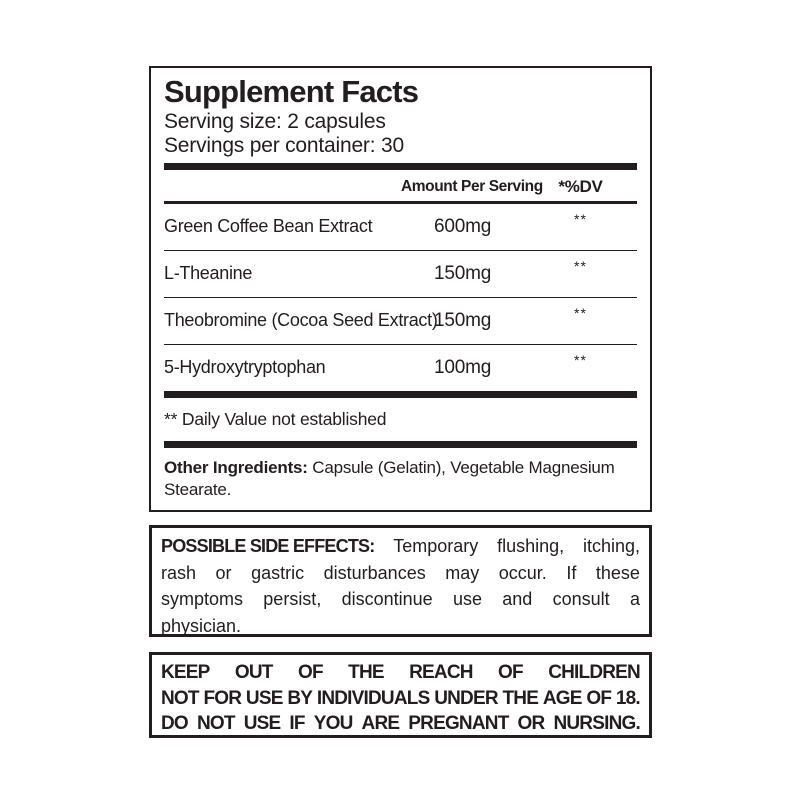 The image size is (800, 800). Describe the element at coordinates (401, 698) in the screenshot. I see `warning-line: NOT FOR USE BY INDIVIDUALS UNDER THE AGE OF 18.` at that location.